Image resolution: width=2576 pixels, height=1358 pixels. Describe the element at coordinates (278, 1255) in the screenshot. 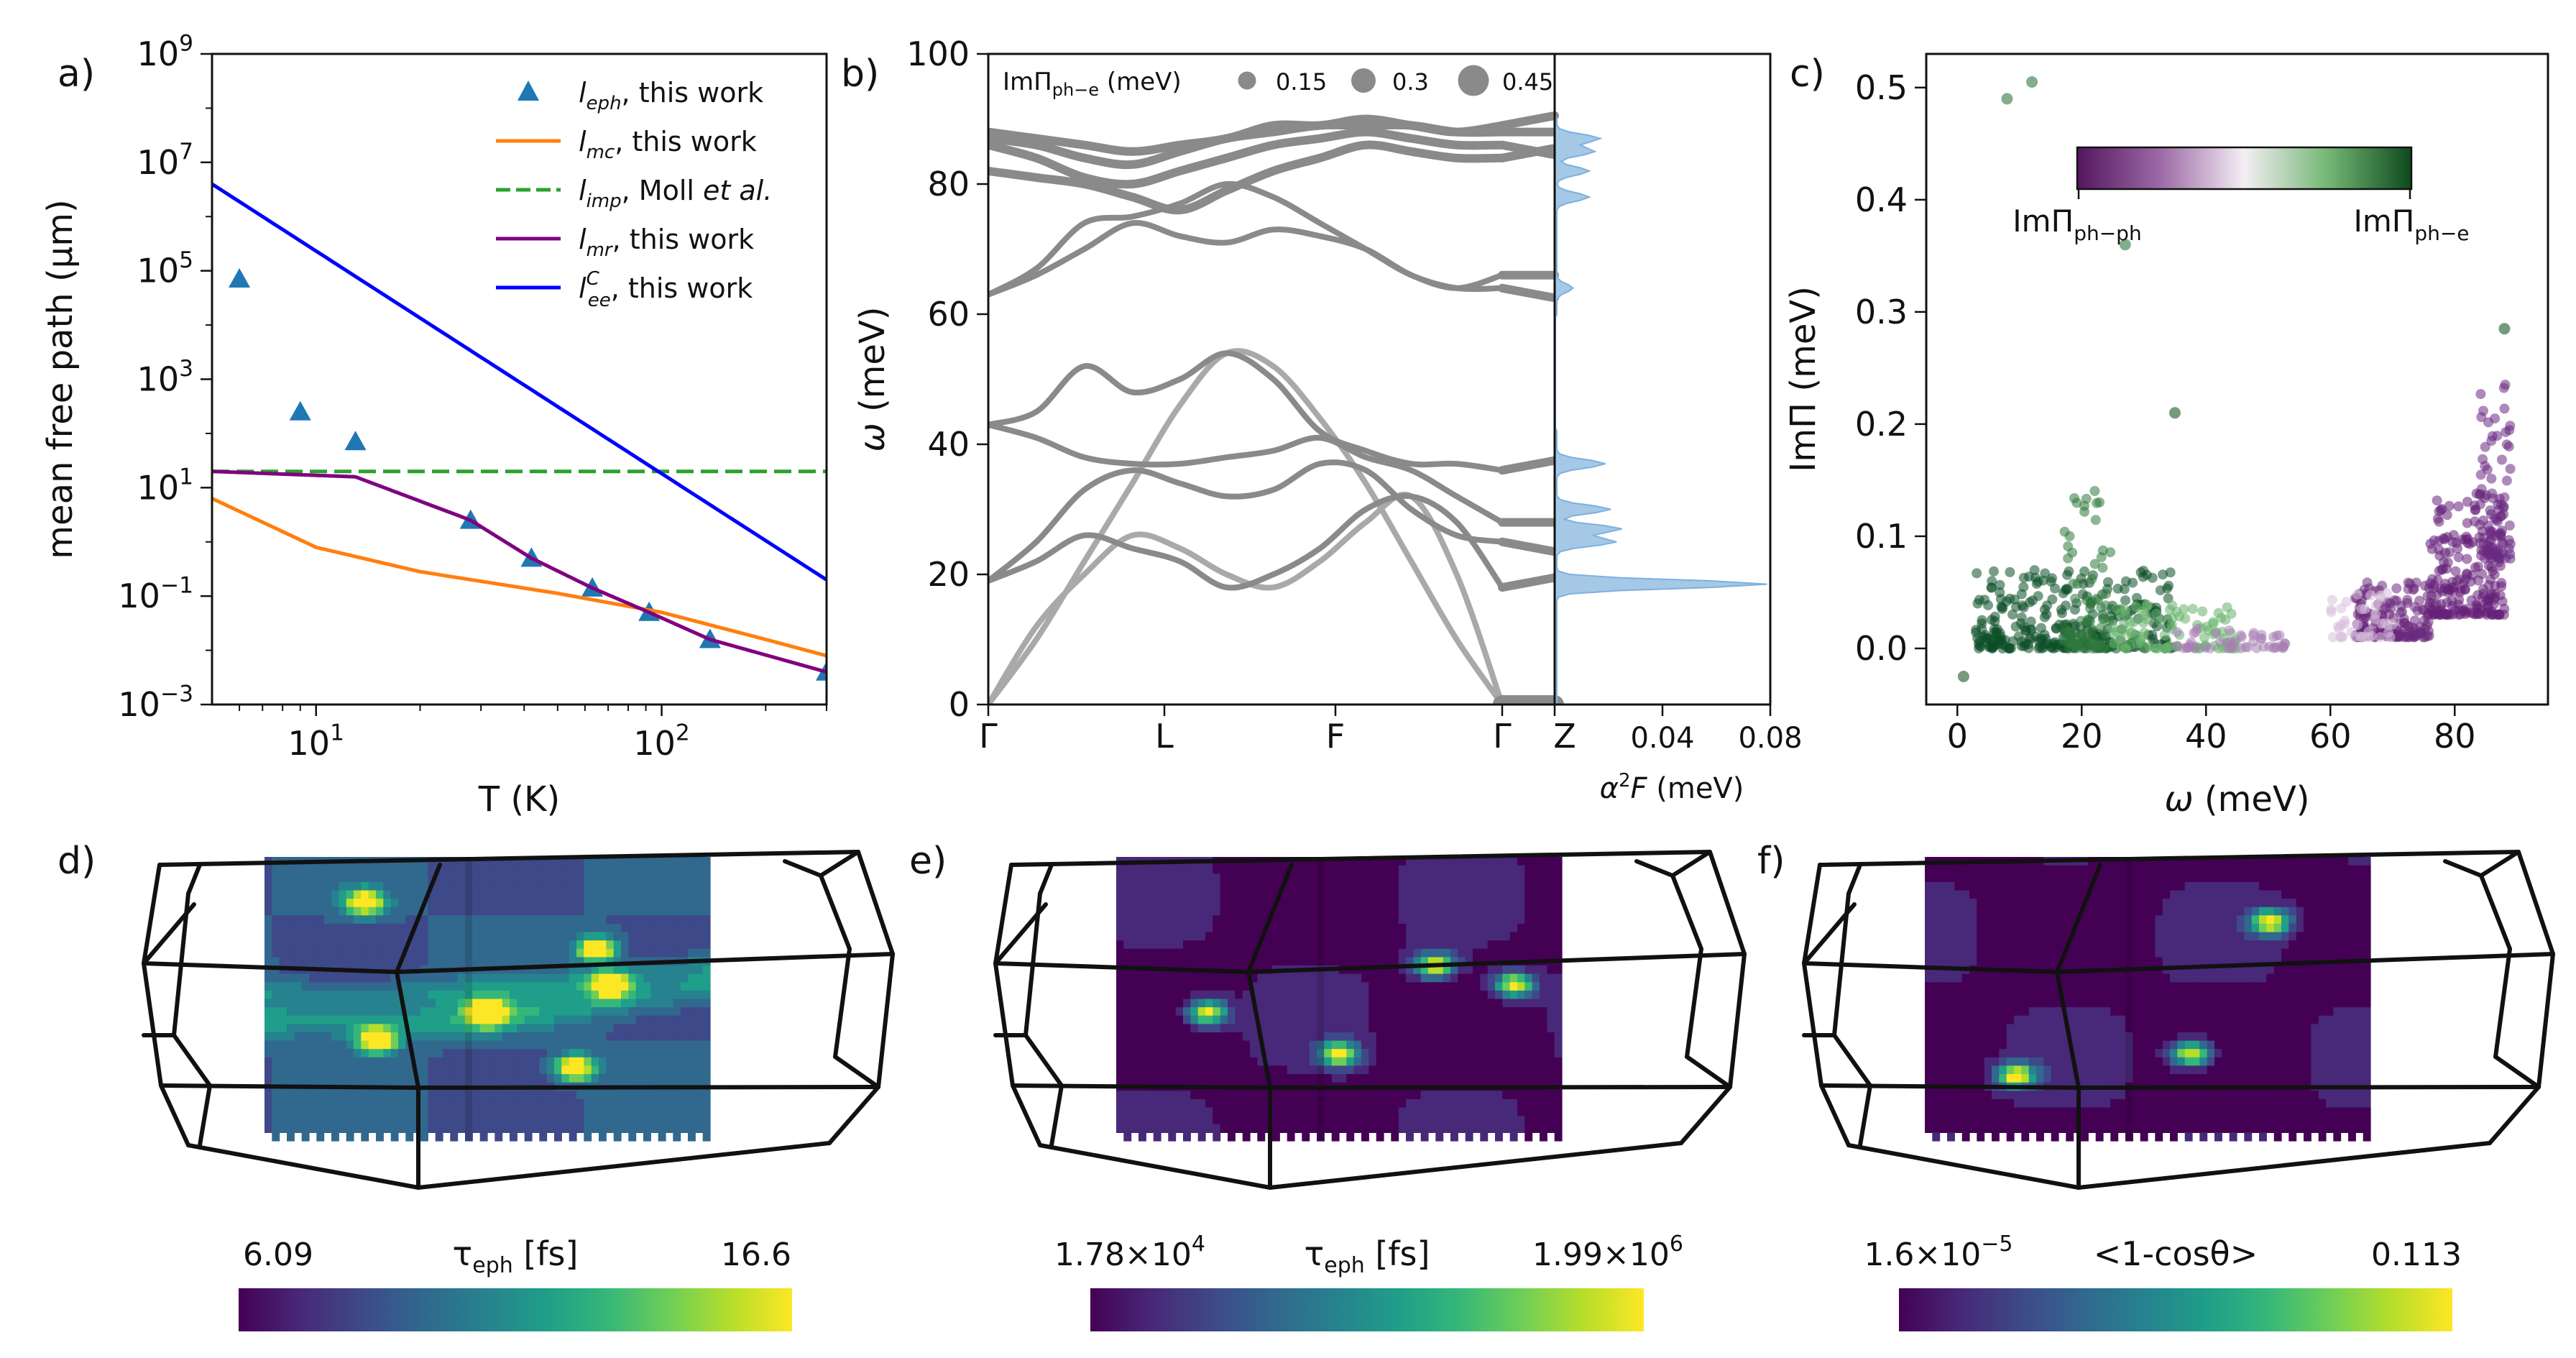

I see `colorbar-min-label: 6.09` at that location.